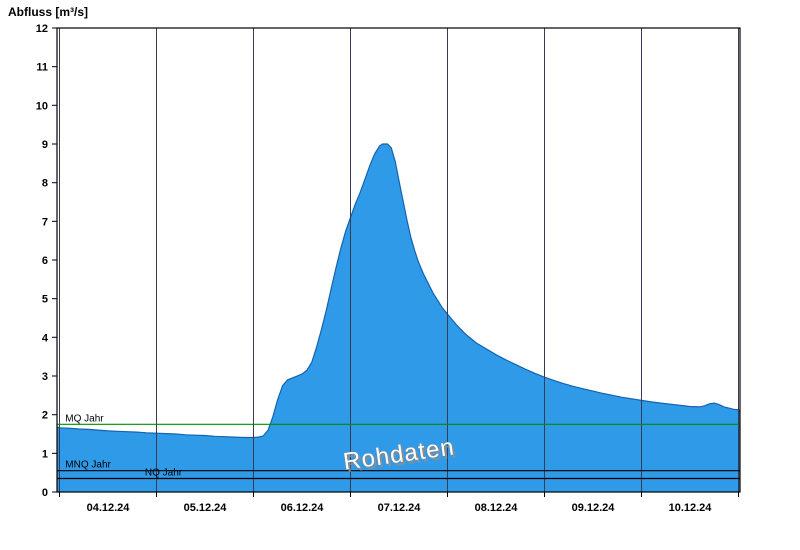 The image size is (800, 550). Describe the element at coordinates (594, 508) in the screenshot. I see `x-tick-label: 09.12.24` at that location.